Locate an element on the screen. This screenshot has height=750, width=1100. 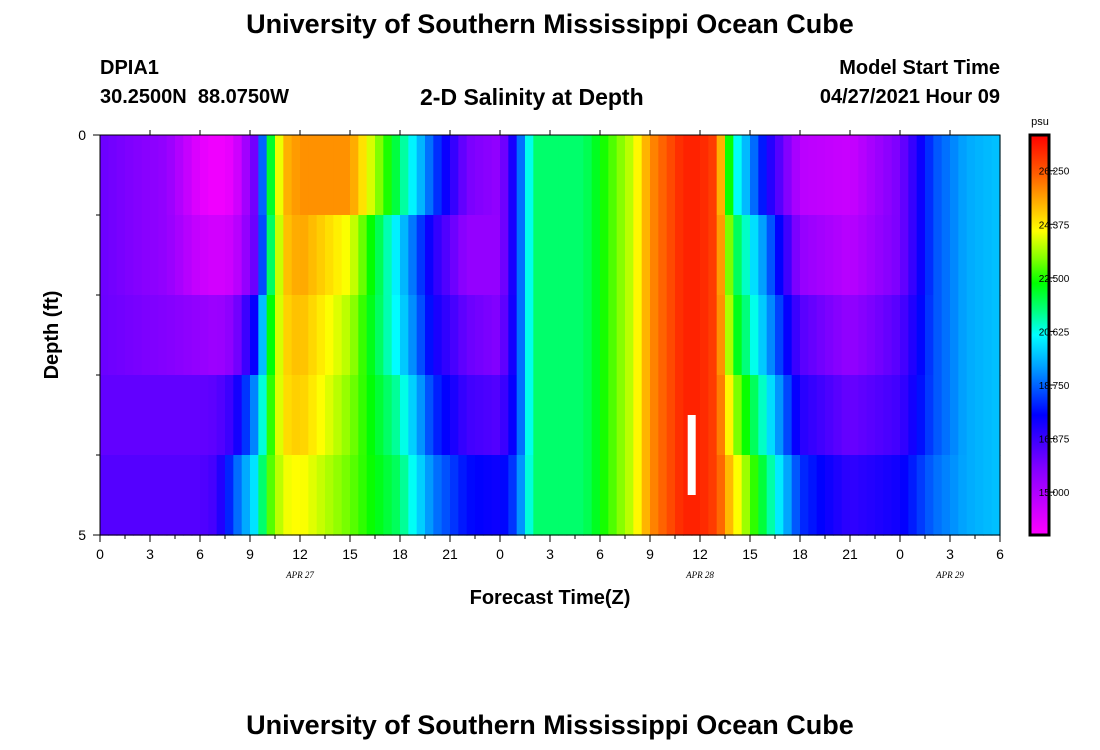
x-tick-label: 9 is located at coordinates (650, 554).